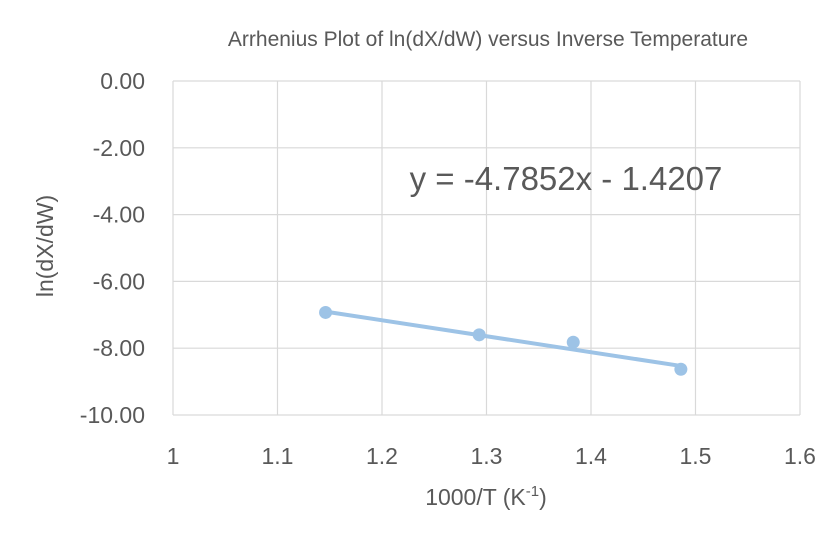 This screenshot has width=840, height=545. I want to click on x-axis-title-superscript: -1, so click(532, 491).